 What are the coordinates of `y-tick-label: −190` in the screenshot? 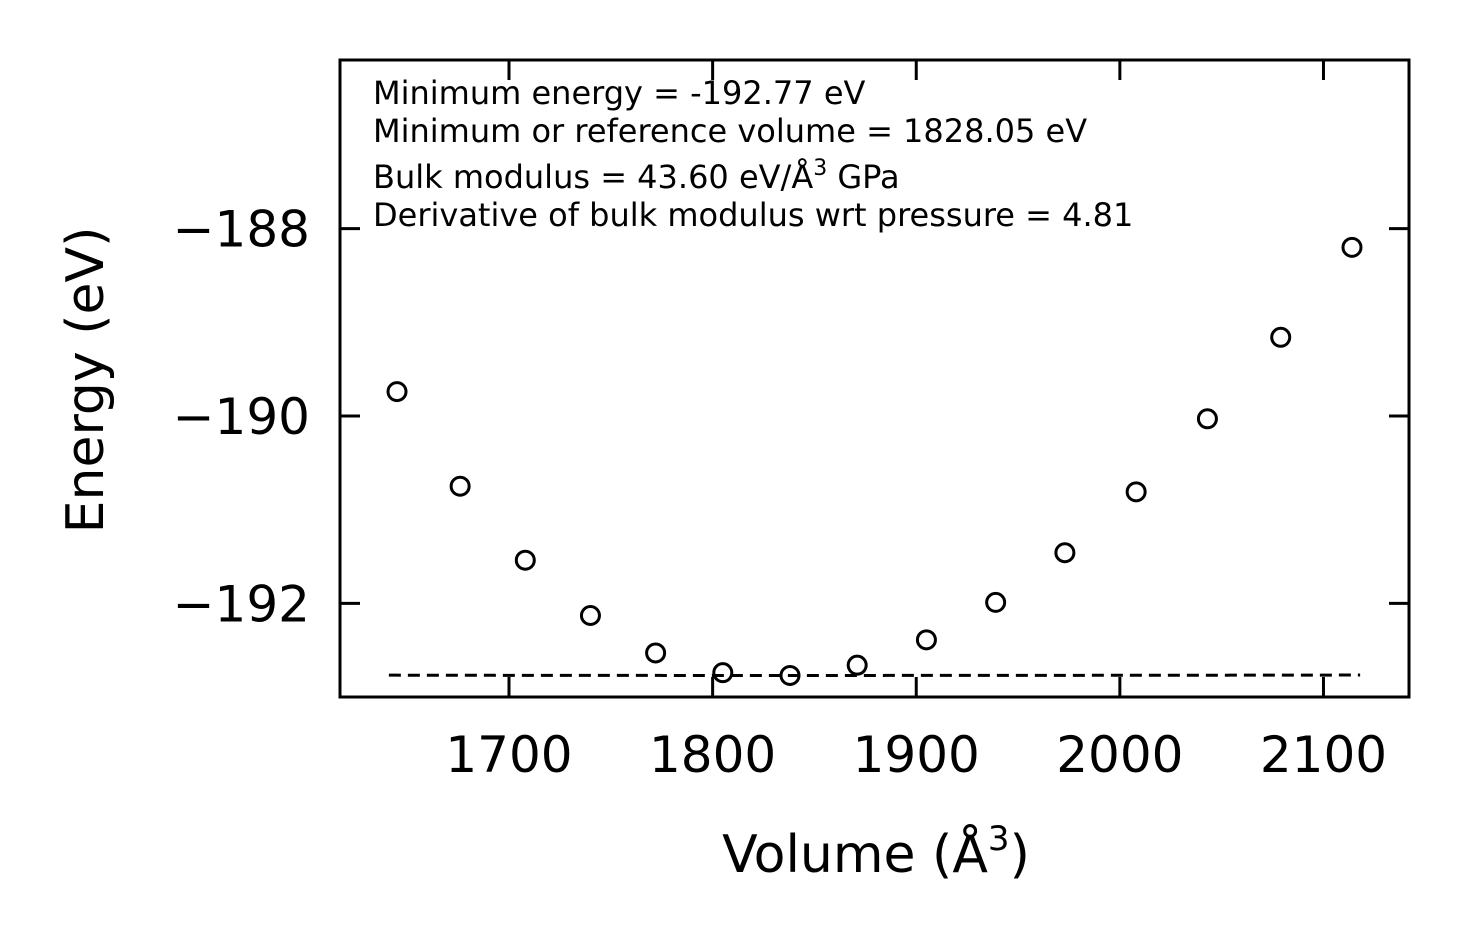 It's located at (241, 417).